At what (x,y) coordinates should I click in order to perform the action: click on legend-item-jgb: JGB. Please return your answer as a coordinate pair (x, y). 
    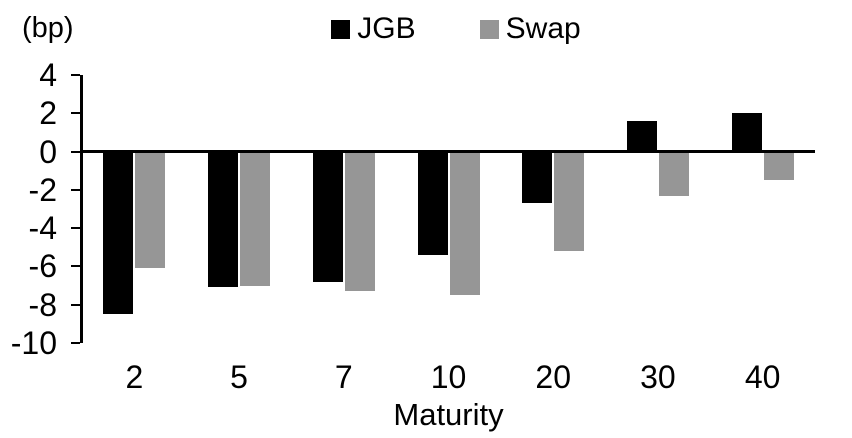
    Looking at the image, I should click on (373, 28).